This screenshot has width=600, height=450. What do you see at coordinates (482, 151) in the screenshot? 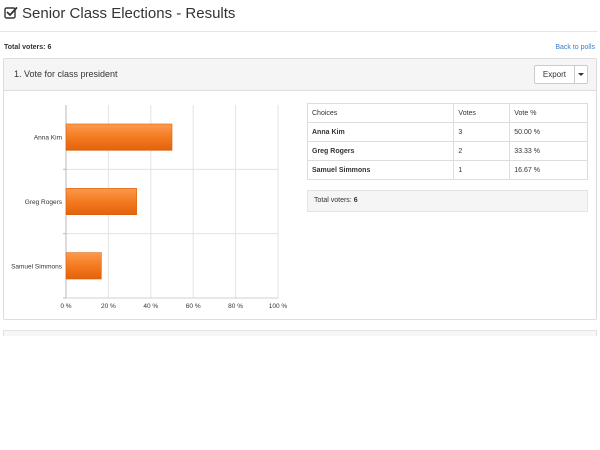
I see `row-votes: 2` at bounding box center [482, 151].